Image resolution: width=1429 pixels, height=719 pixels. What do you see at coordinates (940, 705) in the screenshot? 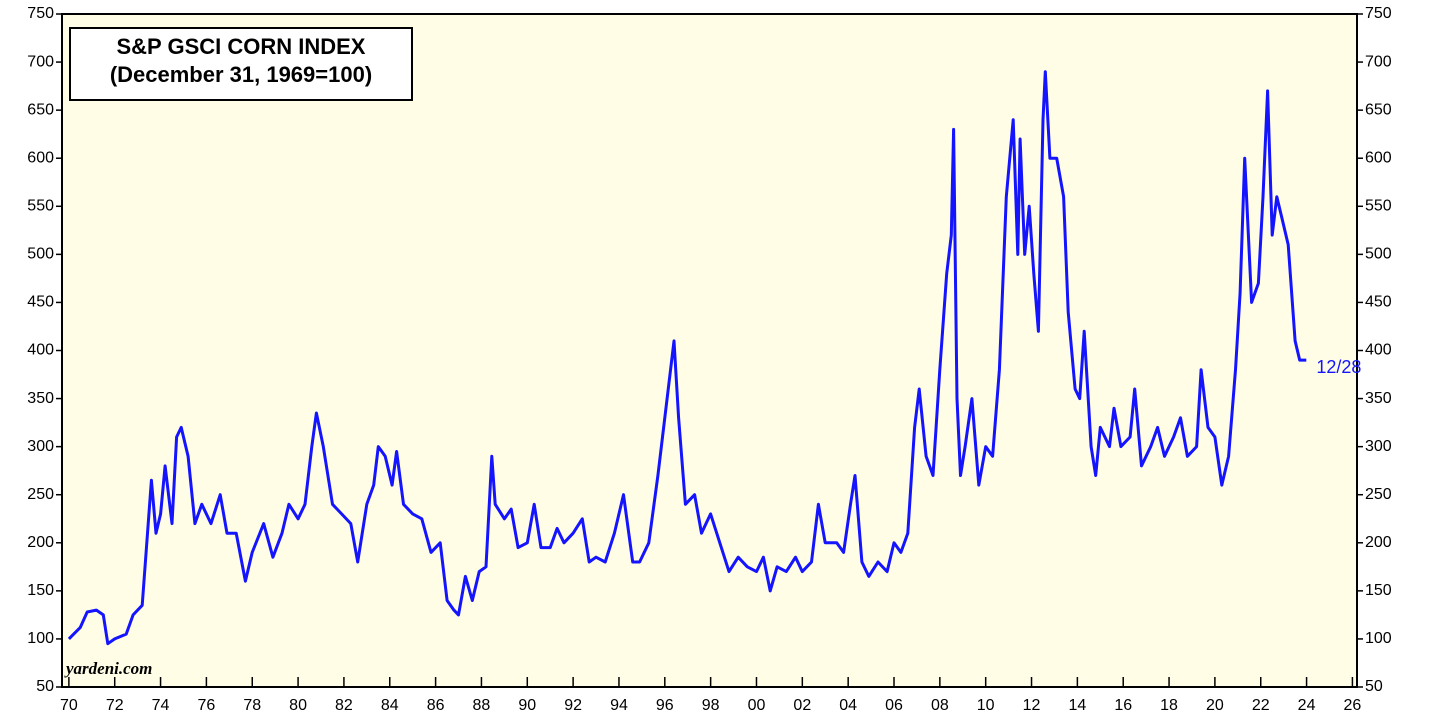
I see `x-tick-label: 08` at bounding box center [940, 705].